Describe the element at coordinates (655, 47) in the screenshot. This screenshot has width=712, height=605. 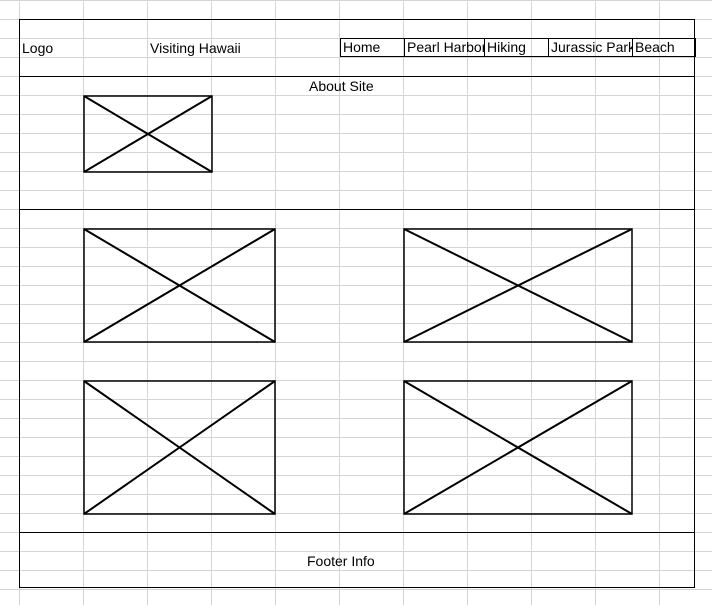
I see `nav-item-beach: Beach` at that location.